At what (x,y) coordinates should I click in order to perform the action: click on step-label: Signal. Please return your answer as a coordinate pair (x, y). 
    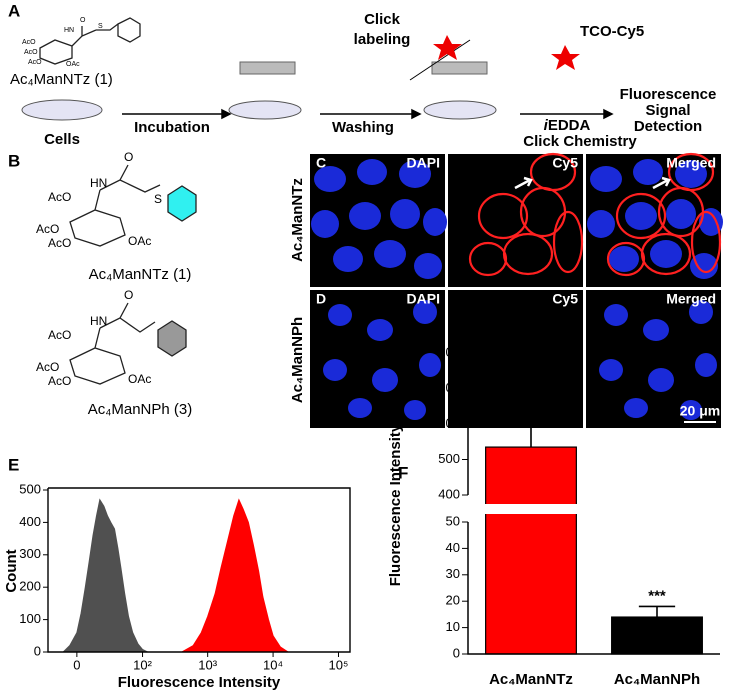
    Looking at the image, I should click on (667, 110).